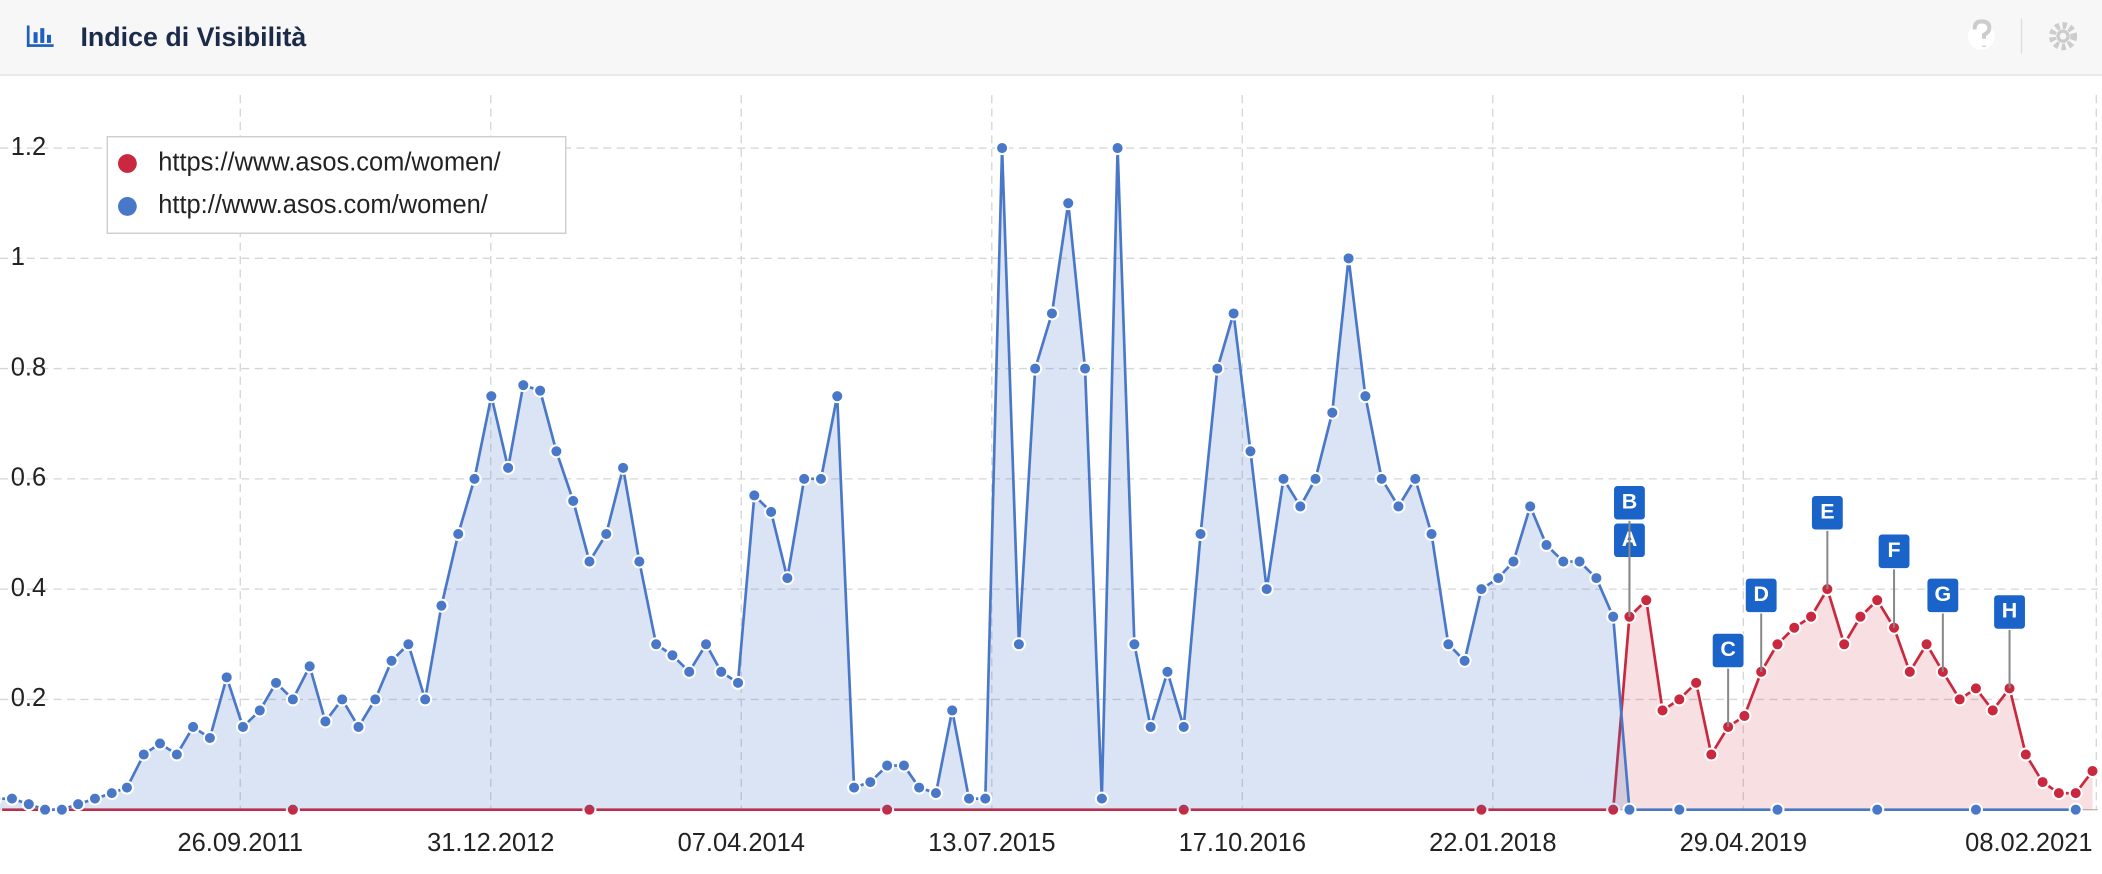 This screenshot has height=874, width=2102. What do you see at coordinates (28, 478) in the screenshot?
I see `y-tick-label: 0.6` at bounding box center [28, 478].